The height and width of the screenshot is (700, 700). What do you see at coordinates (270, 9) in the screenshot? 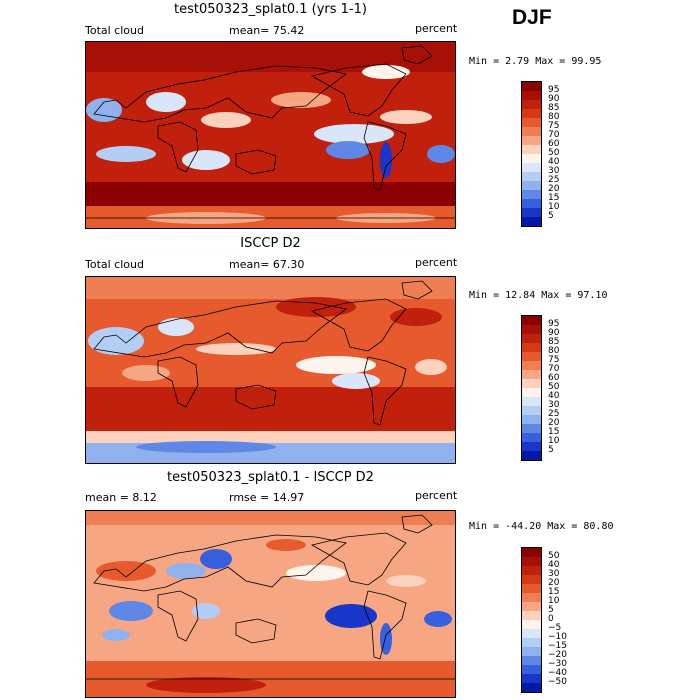
I see `panel-1-title: test050323_splat0.1 (yrs 1-1)` at bounding box center [270, 9].